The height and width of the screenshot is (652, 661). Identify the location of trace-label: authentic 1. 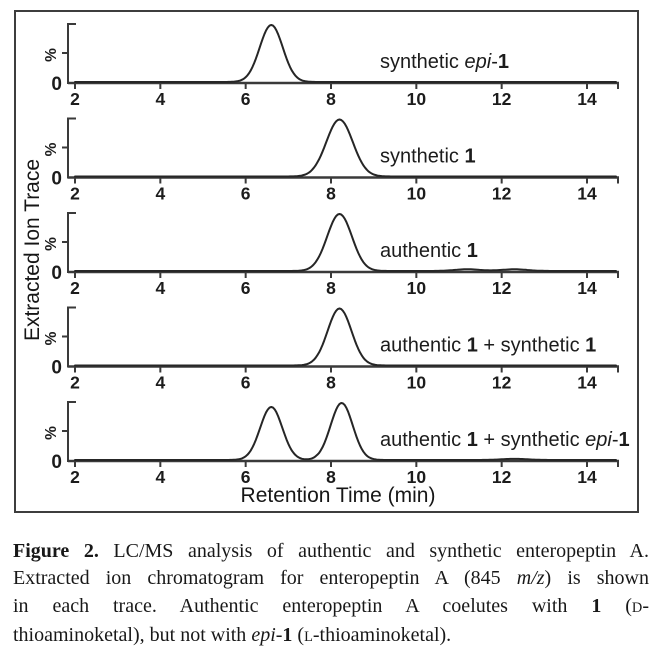
(429, 251).